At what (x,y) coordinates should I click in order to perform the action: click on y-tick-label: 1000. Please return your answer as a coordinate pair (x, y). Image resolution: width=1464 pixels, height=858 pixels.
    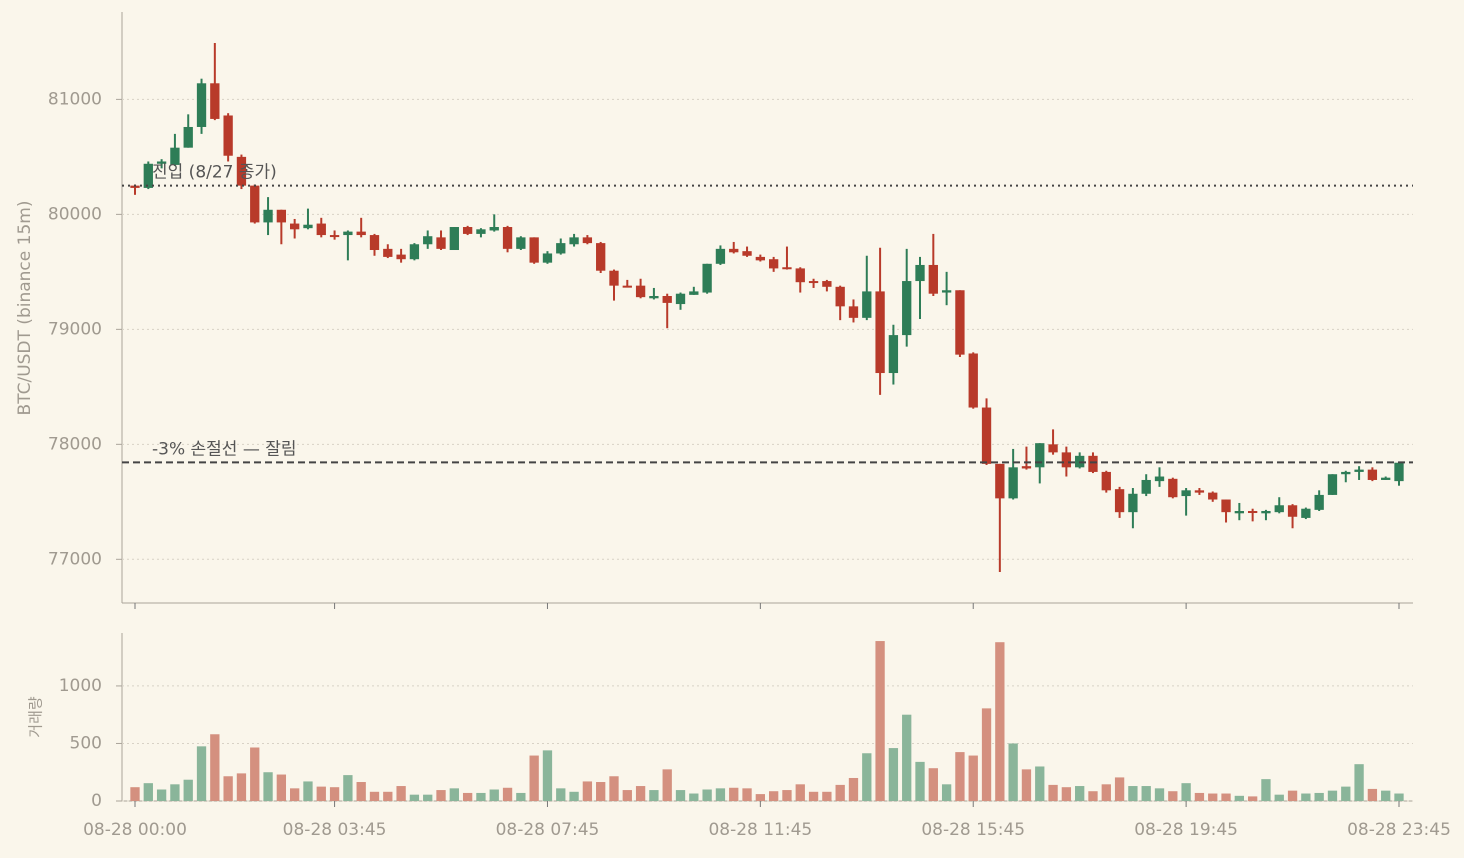
    Looking at the image, I should click on (80, 686).